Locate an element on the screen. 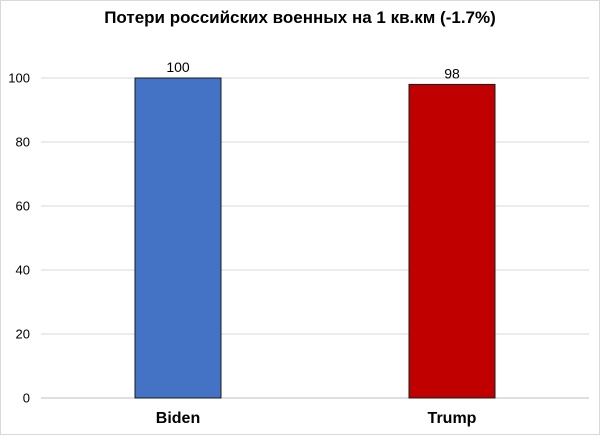  data-label: 98 is located at coordinates (452, 73).